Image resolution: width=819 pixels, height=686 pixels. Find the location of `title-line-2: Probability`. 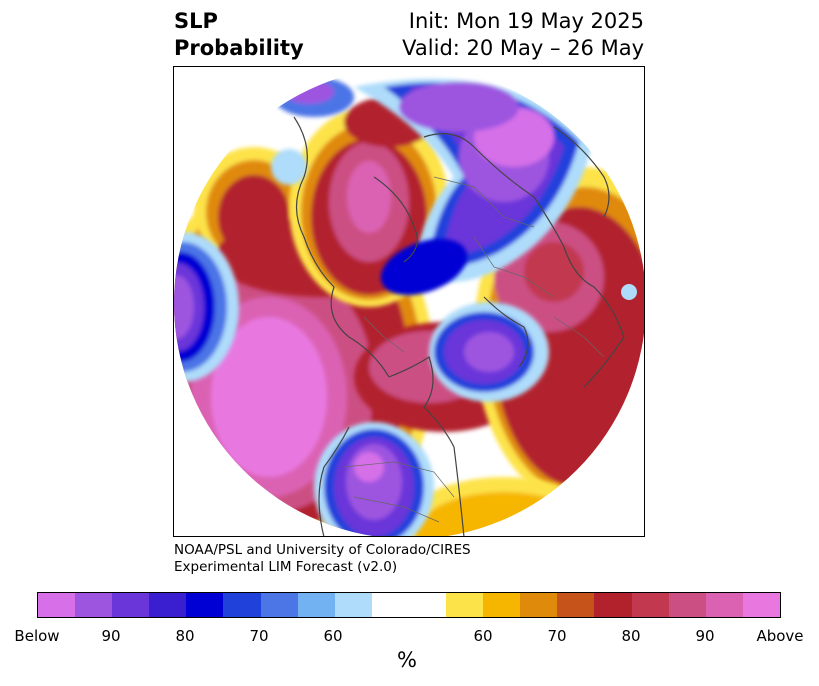

title-line-2: Probability is located at coordinates (239, 48).